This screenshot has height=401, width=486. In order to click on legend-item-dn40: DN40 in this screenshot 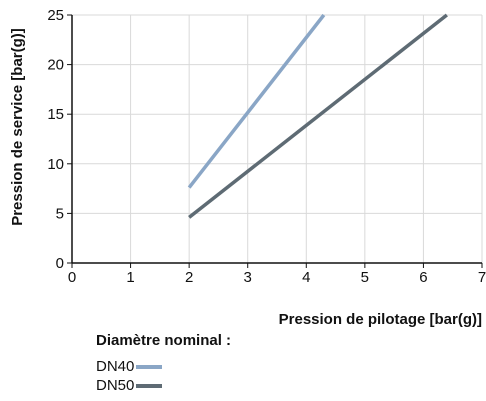, I will do `click(163, 366)`.